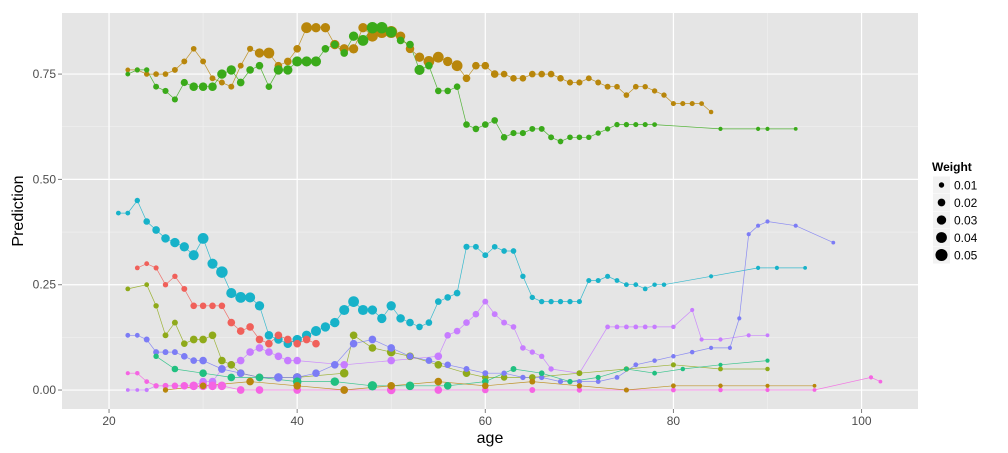 The height and width of the screenshot is (453, 1008). What do you see at coordinates (487, 418) in the screenshot?
I see `x-axis-ticks: 20 40 60 80 100` at bounding box center [487, 418].